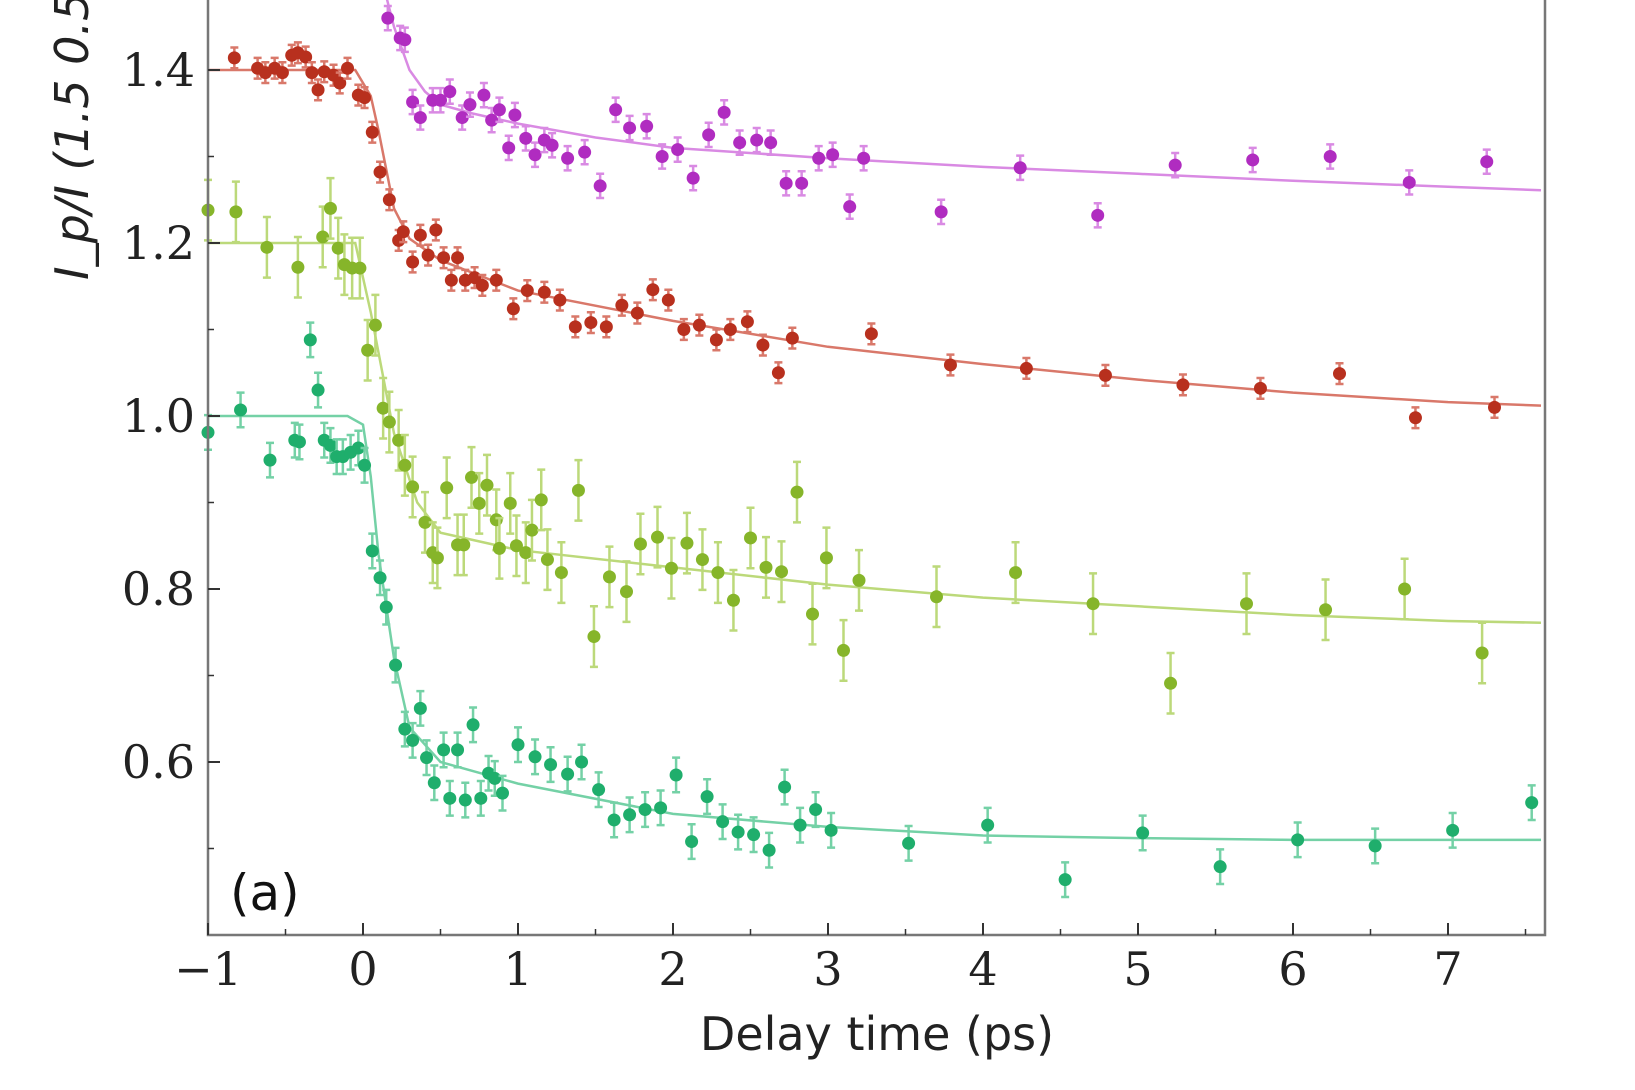  I want to click on x-tick-label: 7, so click(1447, 969).